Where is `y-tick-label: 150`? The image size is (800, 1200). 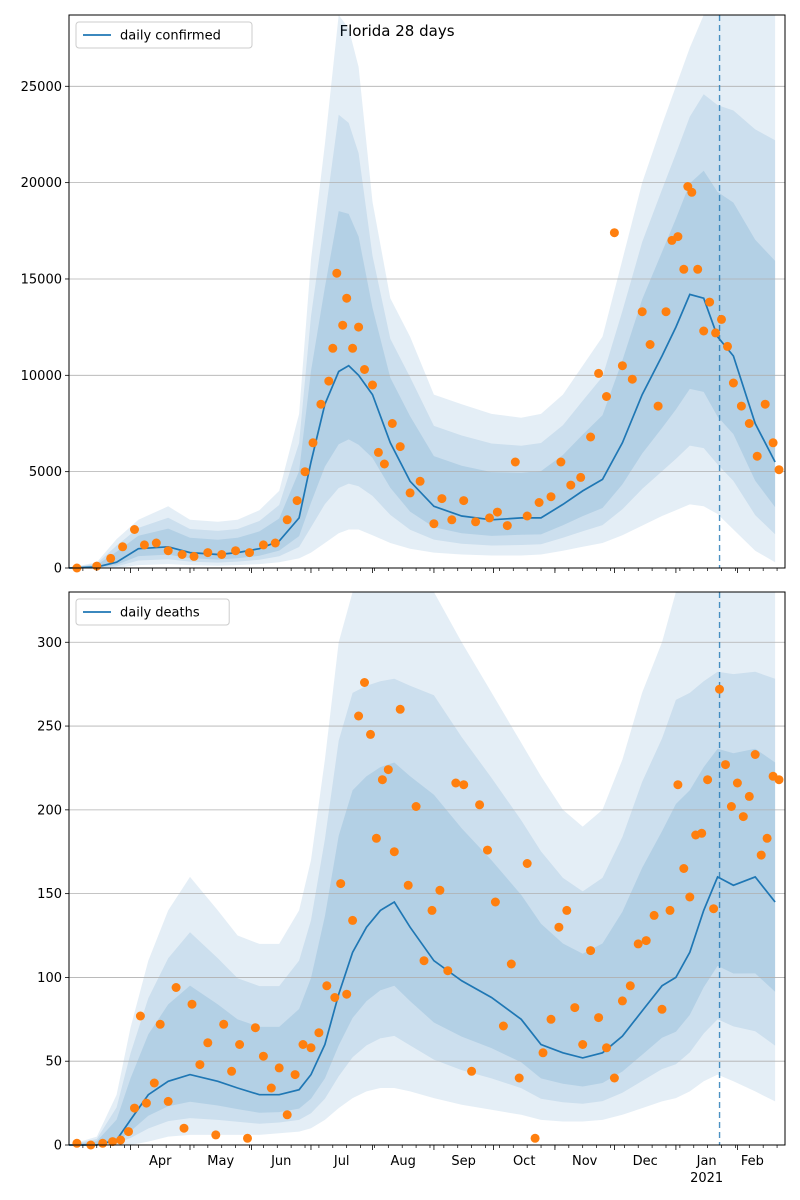
y-tick-label: 150 is located at coordinates (49, 894).